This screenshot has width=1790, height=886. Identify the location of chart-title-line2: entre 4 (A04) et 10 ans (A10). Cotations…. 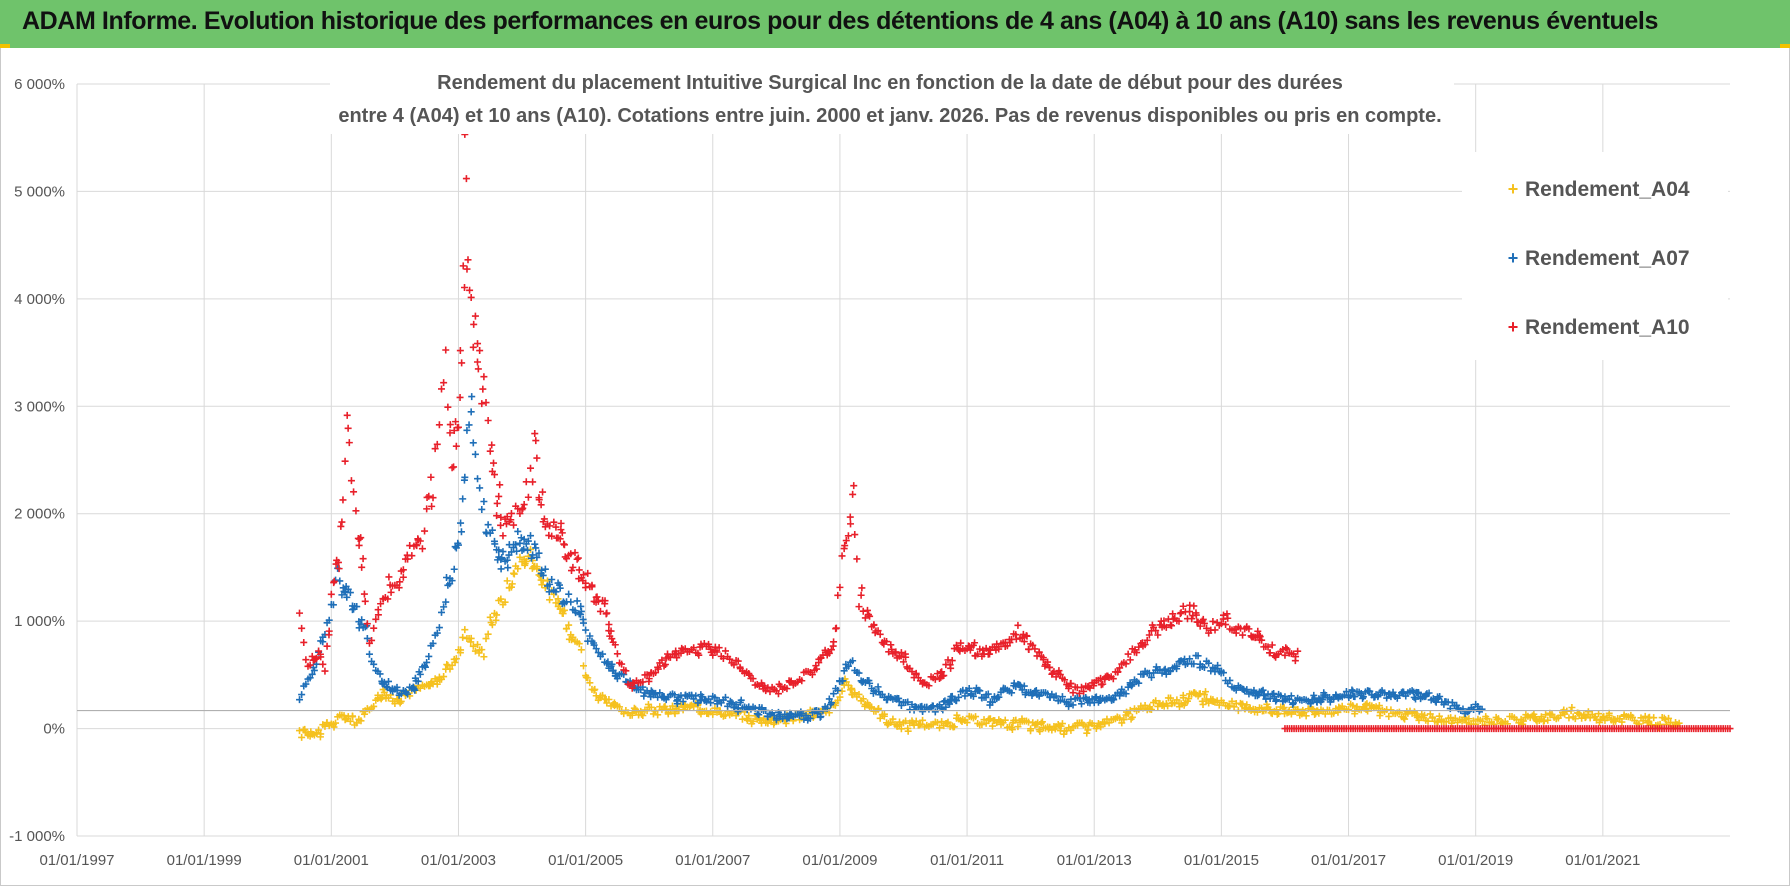
(889, 116).